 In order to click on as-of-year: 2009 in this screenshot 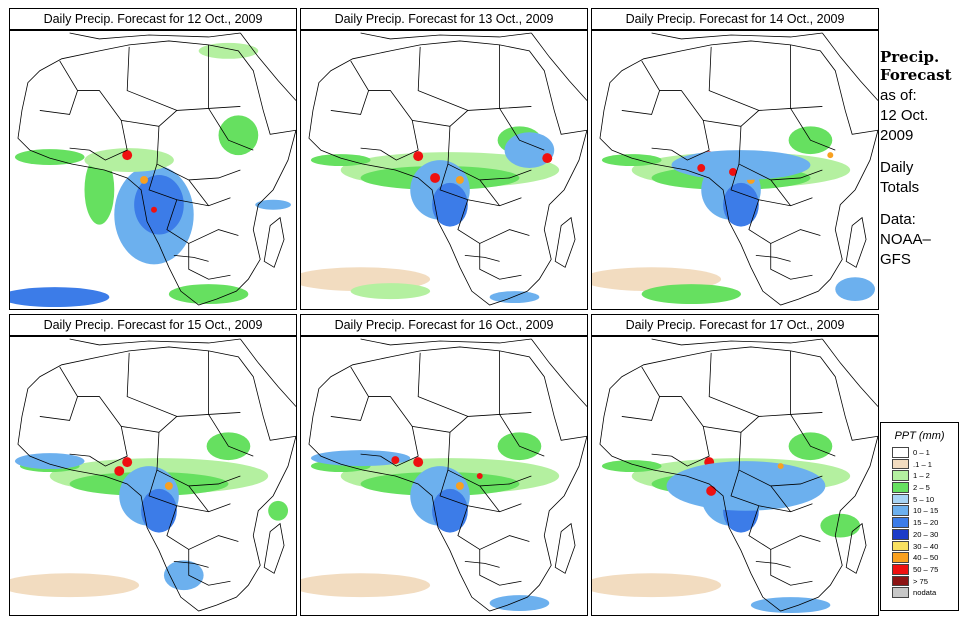, I will do `click(897, 135)`.